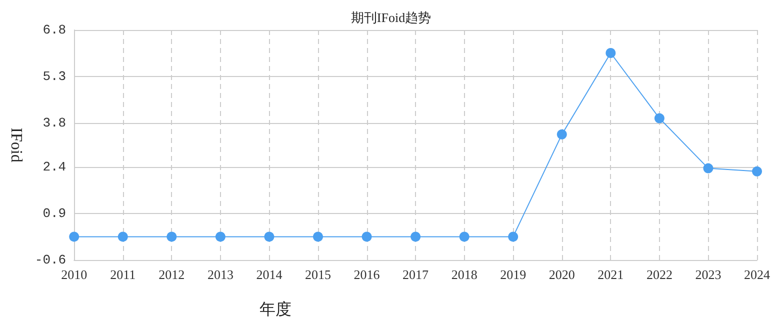  Describe the element at coordinates (54, 123) in the screenshot. I see `y-tick-label: 3.8` at that location.